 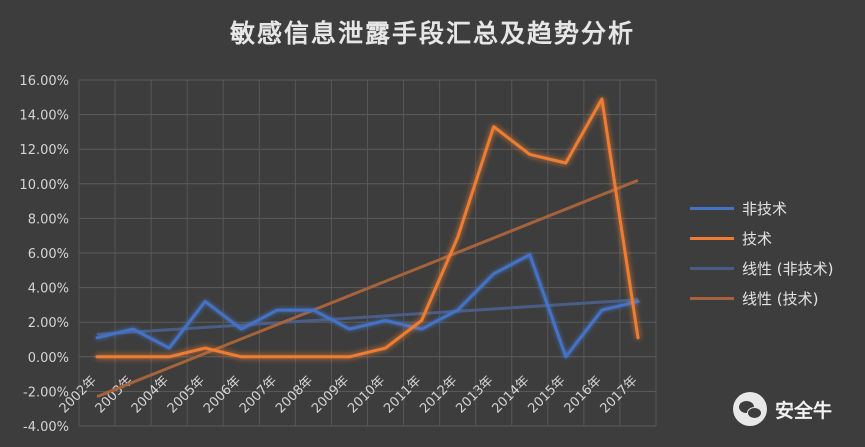 I want to click on y-tick-label: 10.00%, so click(x=44, y=185).